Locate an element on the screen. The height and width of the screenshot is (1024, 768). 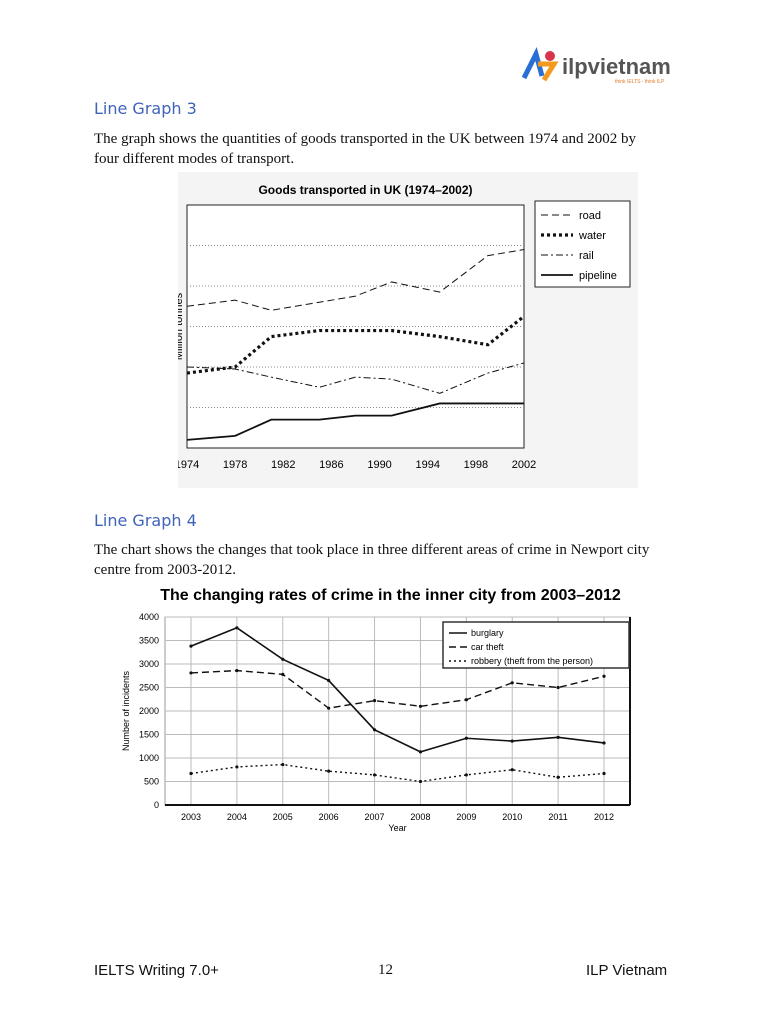
x-tick-label: 1990 is located at coordinates (379, 465).